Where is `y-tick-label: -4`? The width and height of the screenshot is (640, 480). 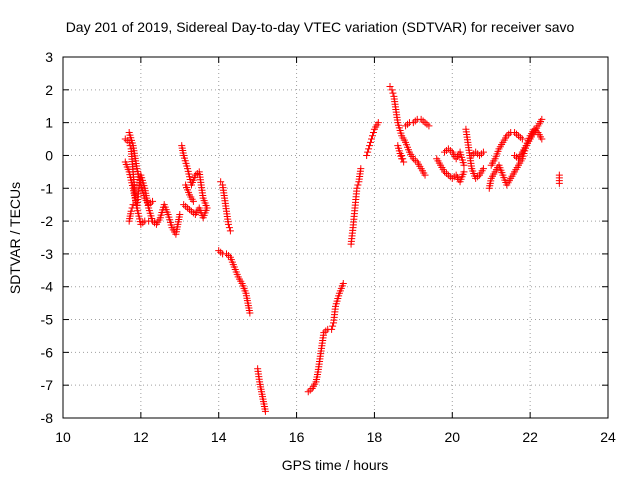
y-tick-label: -4 is located at coordinates (47, 287).